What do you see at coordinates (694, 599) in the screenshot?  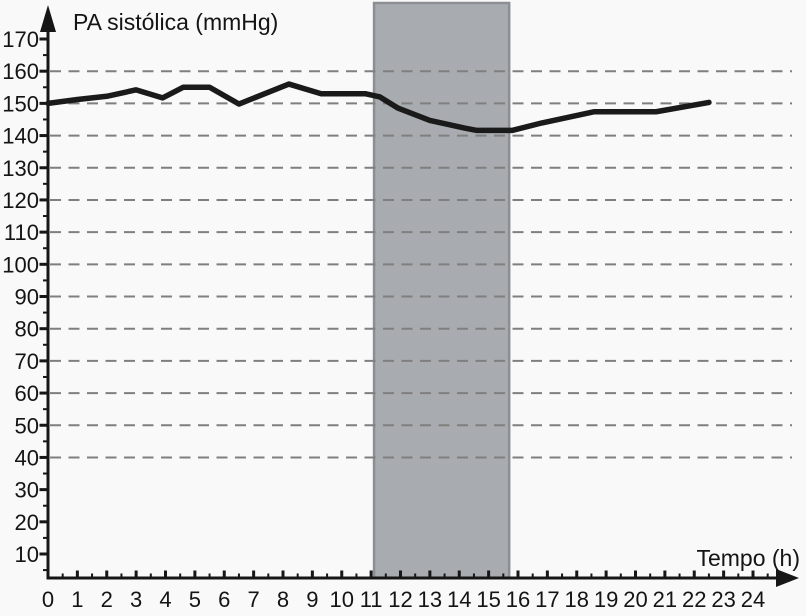 I see `x-tick-label: 22` at bounding box center [694, 599].